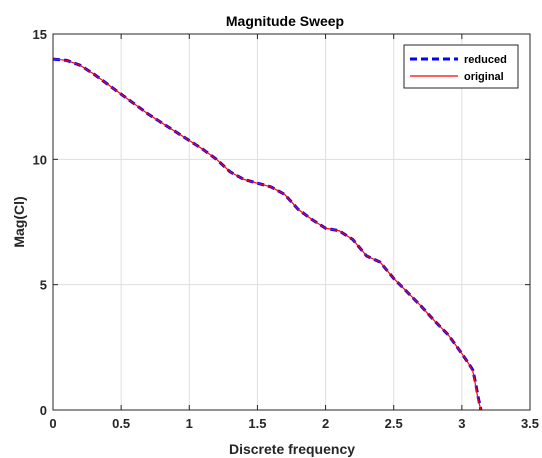 This screenshot has height=458, width=542. Describe the element at coordinates (485, 60) in the screenshot. I see `legend-label-reduced: reduced` at that location.